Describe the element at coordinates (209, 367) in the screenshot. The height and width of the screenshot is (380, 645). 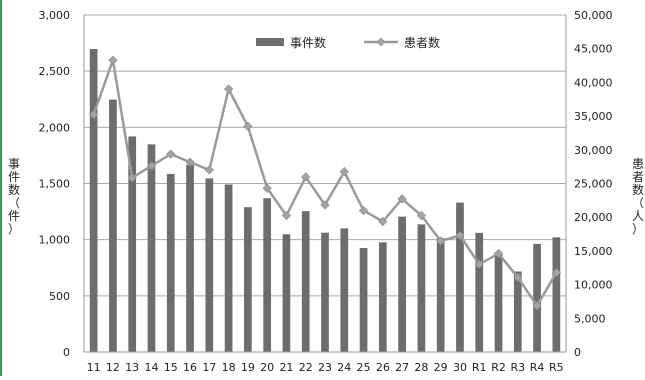
I see `x-tick-label: 17` at that location.